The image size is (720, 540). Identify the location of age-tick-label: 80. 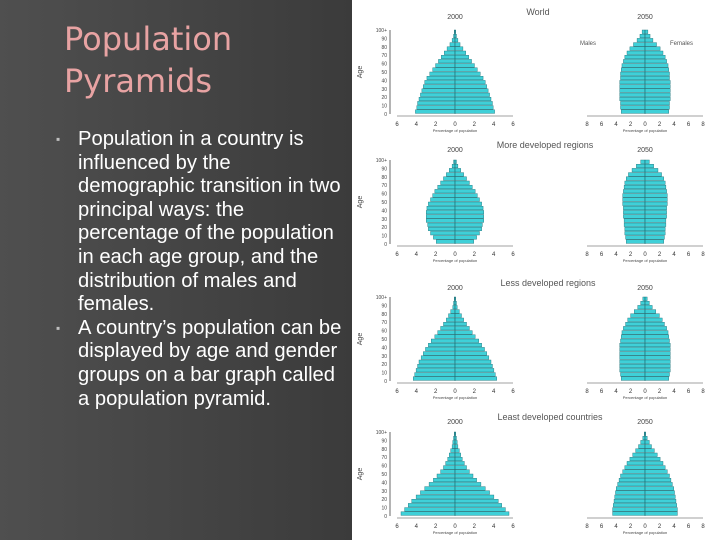
(384, 48).